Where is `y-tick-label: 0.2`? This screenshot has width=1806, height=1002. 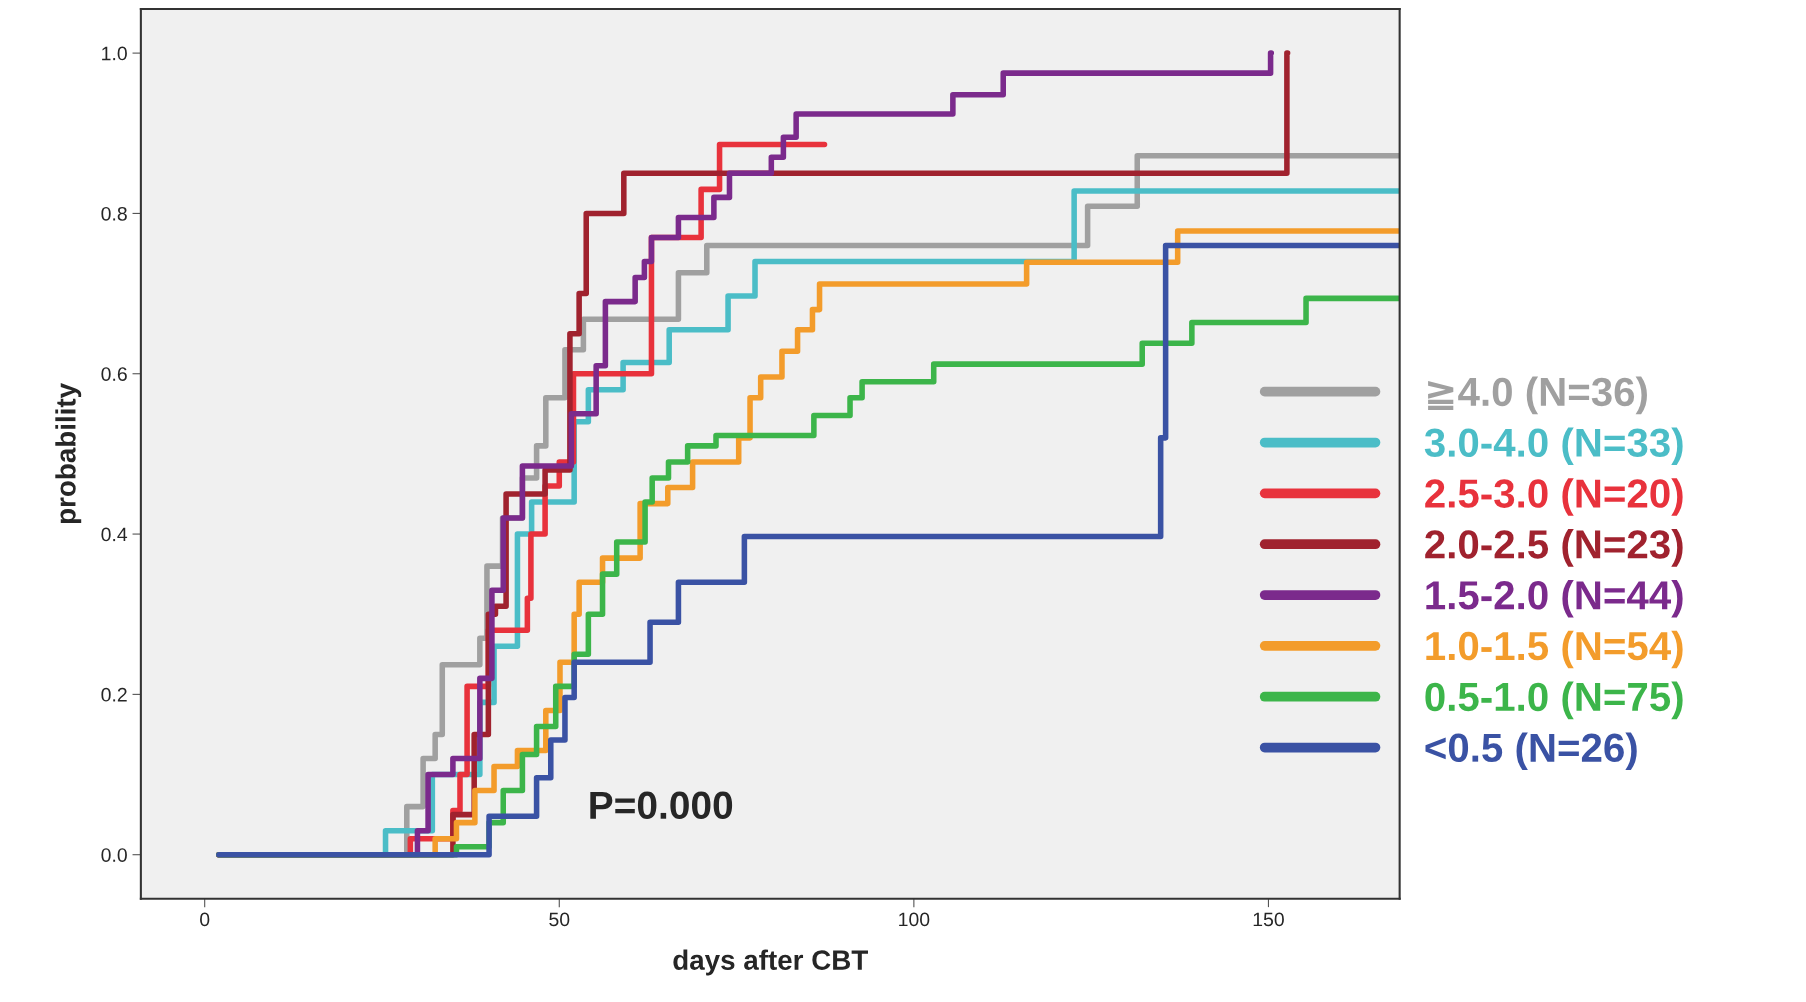
y-tick-label: 0.2 is located at coordinates (114, 694).